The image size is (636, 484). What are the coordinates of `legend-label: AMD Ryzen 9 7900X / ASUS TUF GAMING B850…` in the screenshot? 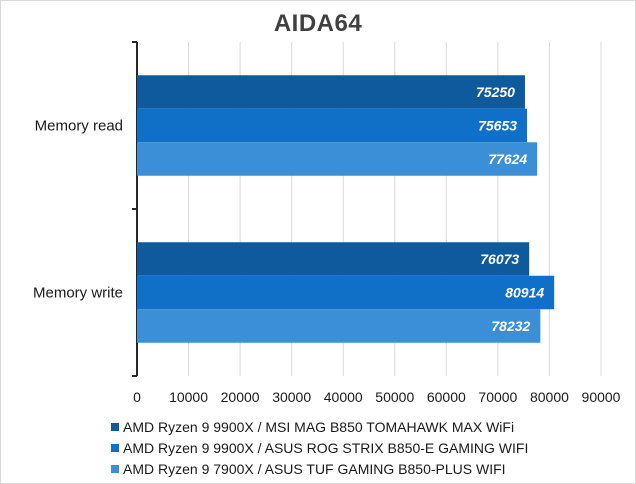 It's located at (314, 468).